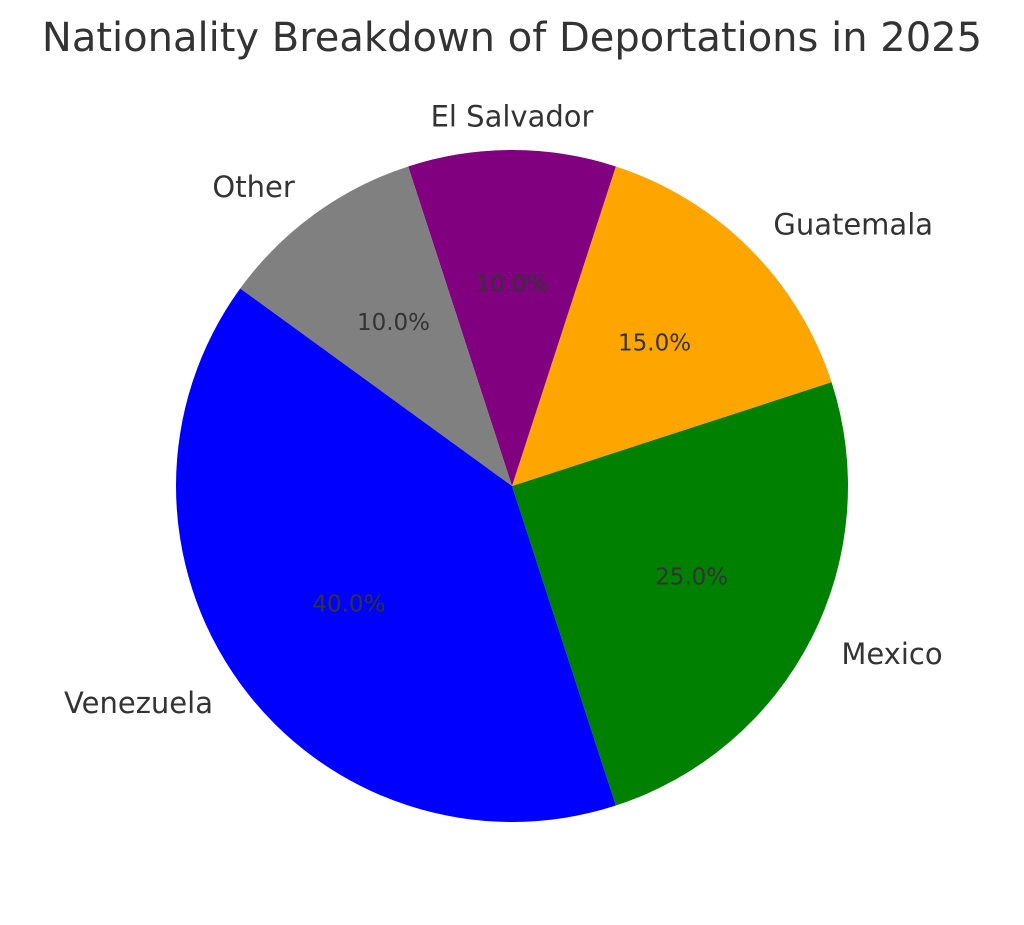 This screenshot has height=925, width=1024. What do you see at coordinates (348, 604) in the screenshot?
I see `percent-label-venezuela: 40.0%` at bounding box center [348, 604].